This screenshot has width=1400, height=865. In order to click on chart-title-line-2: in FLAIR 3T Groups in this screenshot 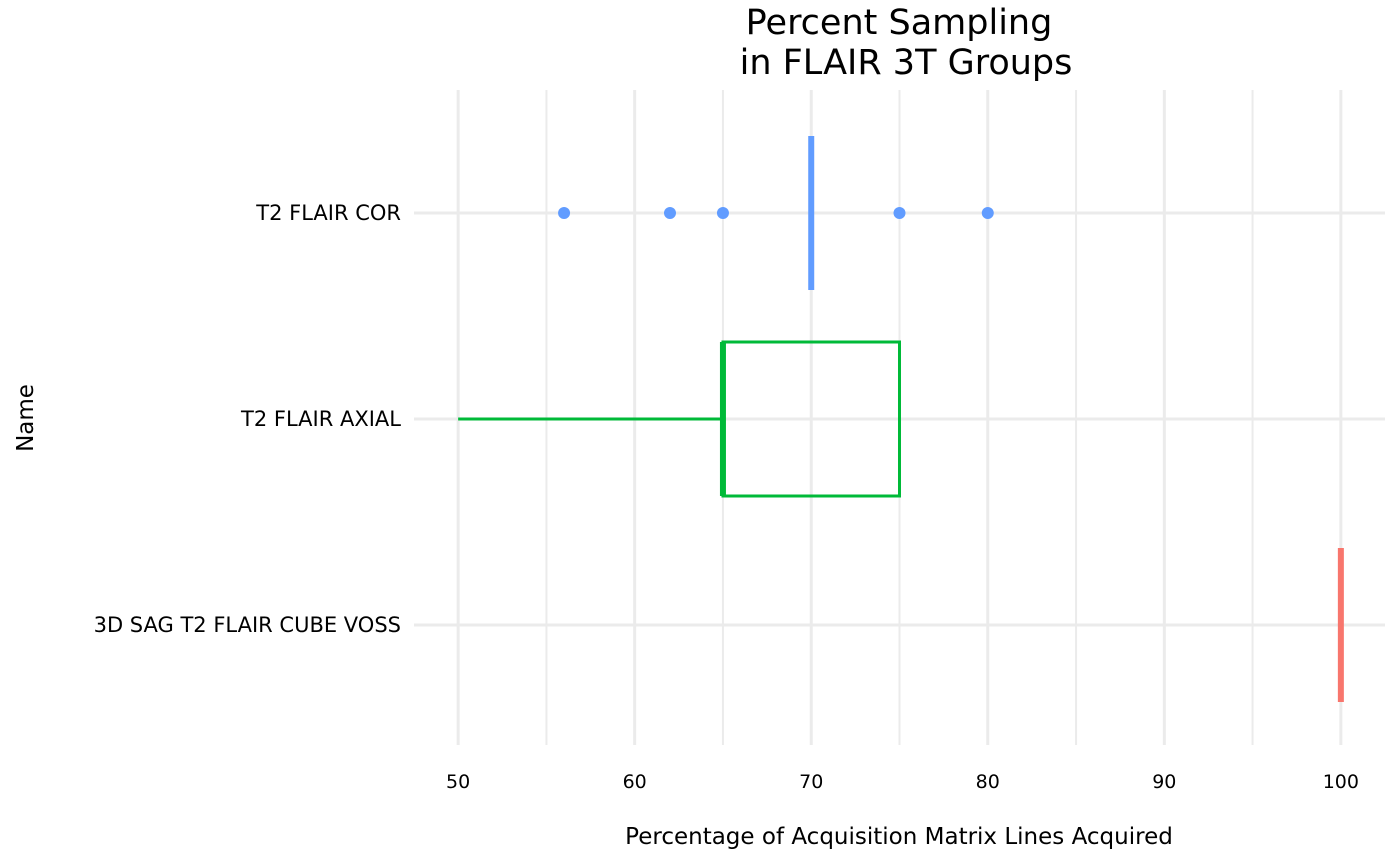, I will do `click(906, 63)`.